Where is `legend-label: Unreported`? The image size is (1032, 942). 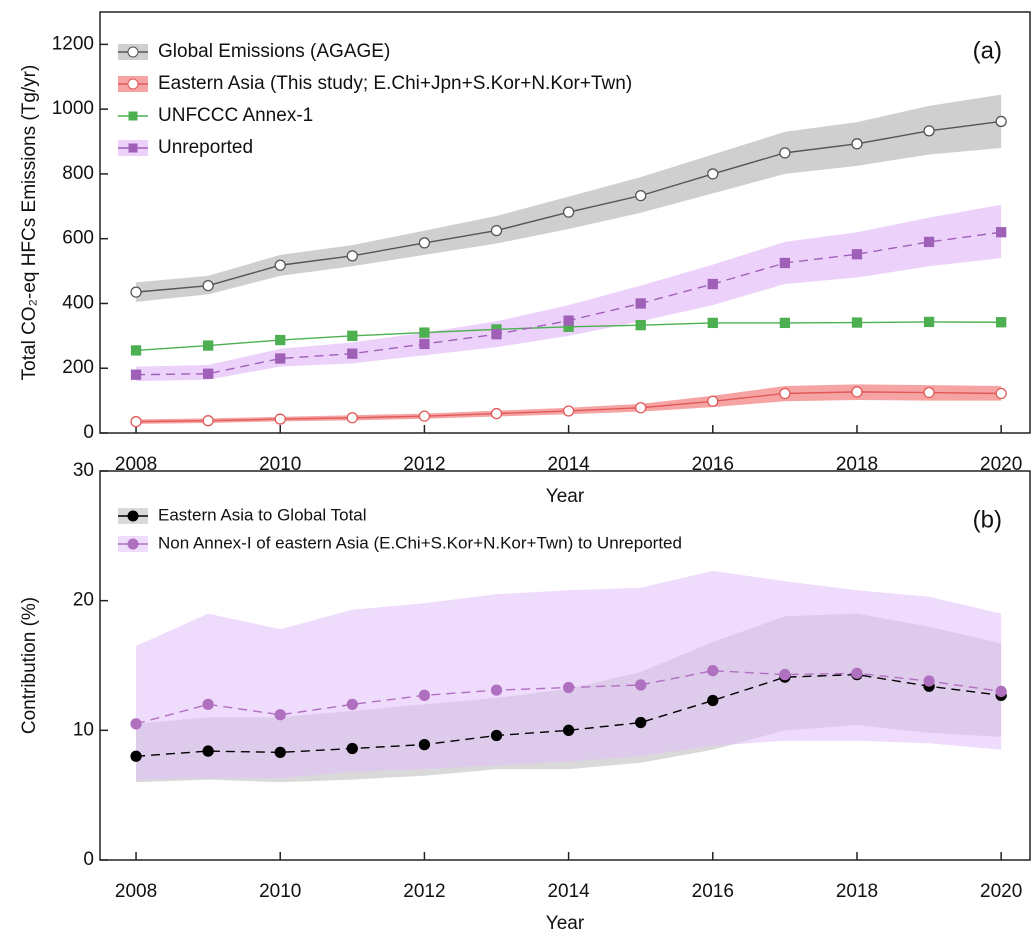 legend-label: Unreported is located at coordinates (205, 147).